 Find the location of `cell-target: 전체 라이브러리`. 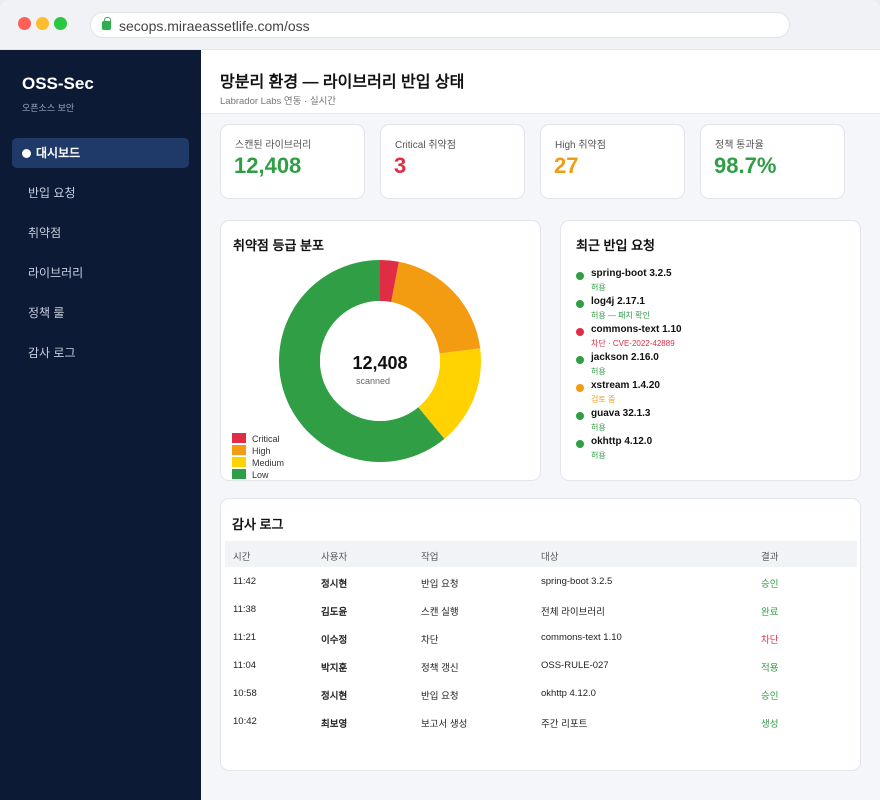

cell-target: 전체 라이브러리 is located at coordinates (573, 612).